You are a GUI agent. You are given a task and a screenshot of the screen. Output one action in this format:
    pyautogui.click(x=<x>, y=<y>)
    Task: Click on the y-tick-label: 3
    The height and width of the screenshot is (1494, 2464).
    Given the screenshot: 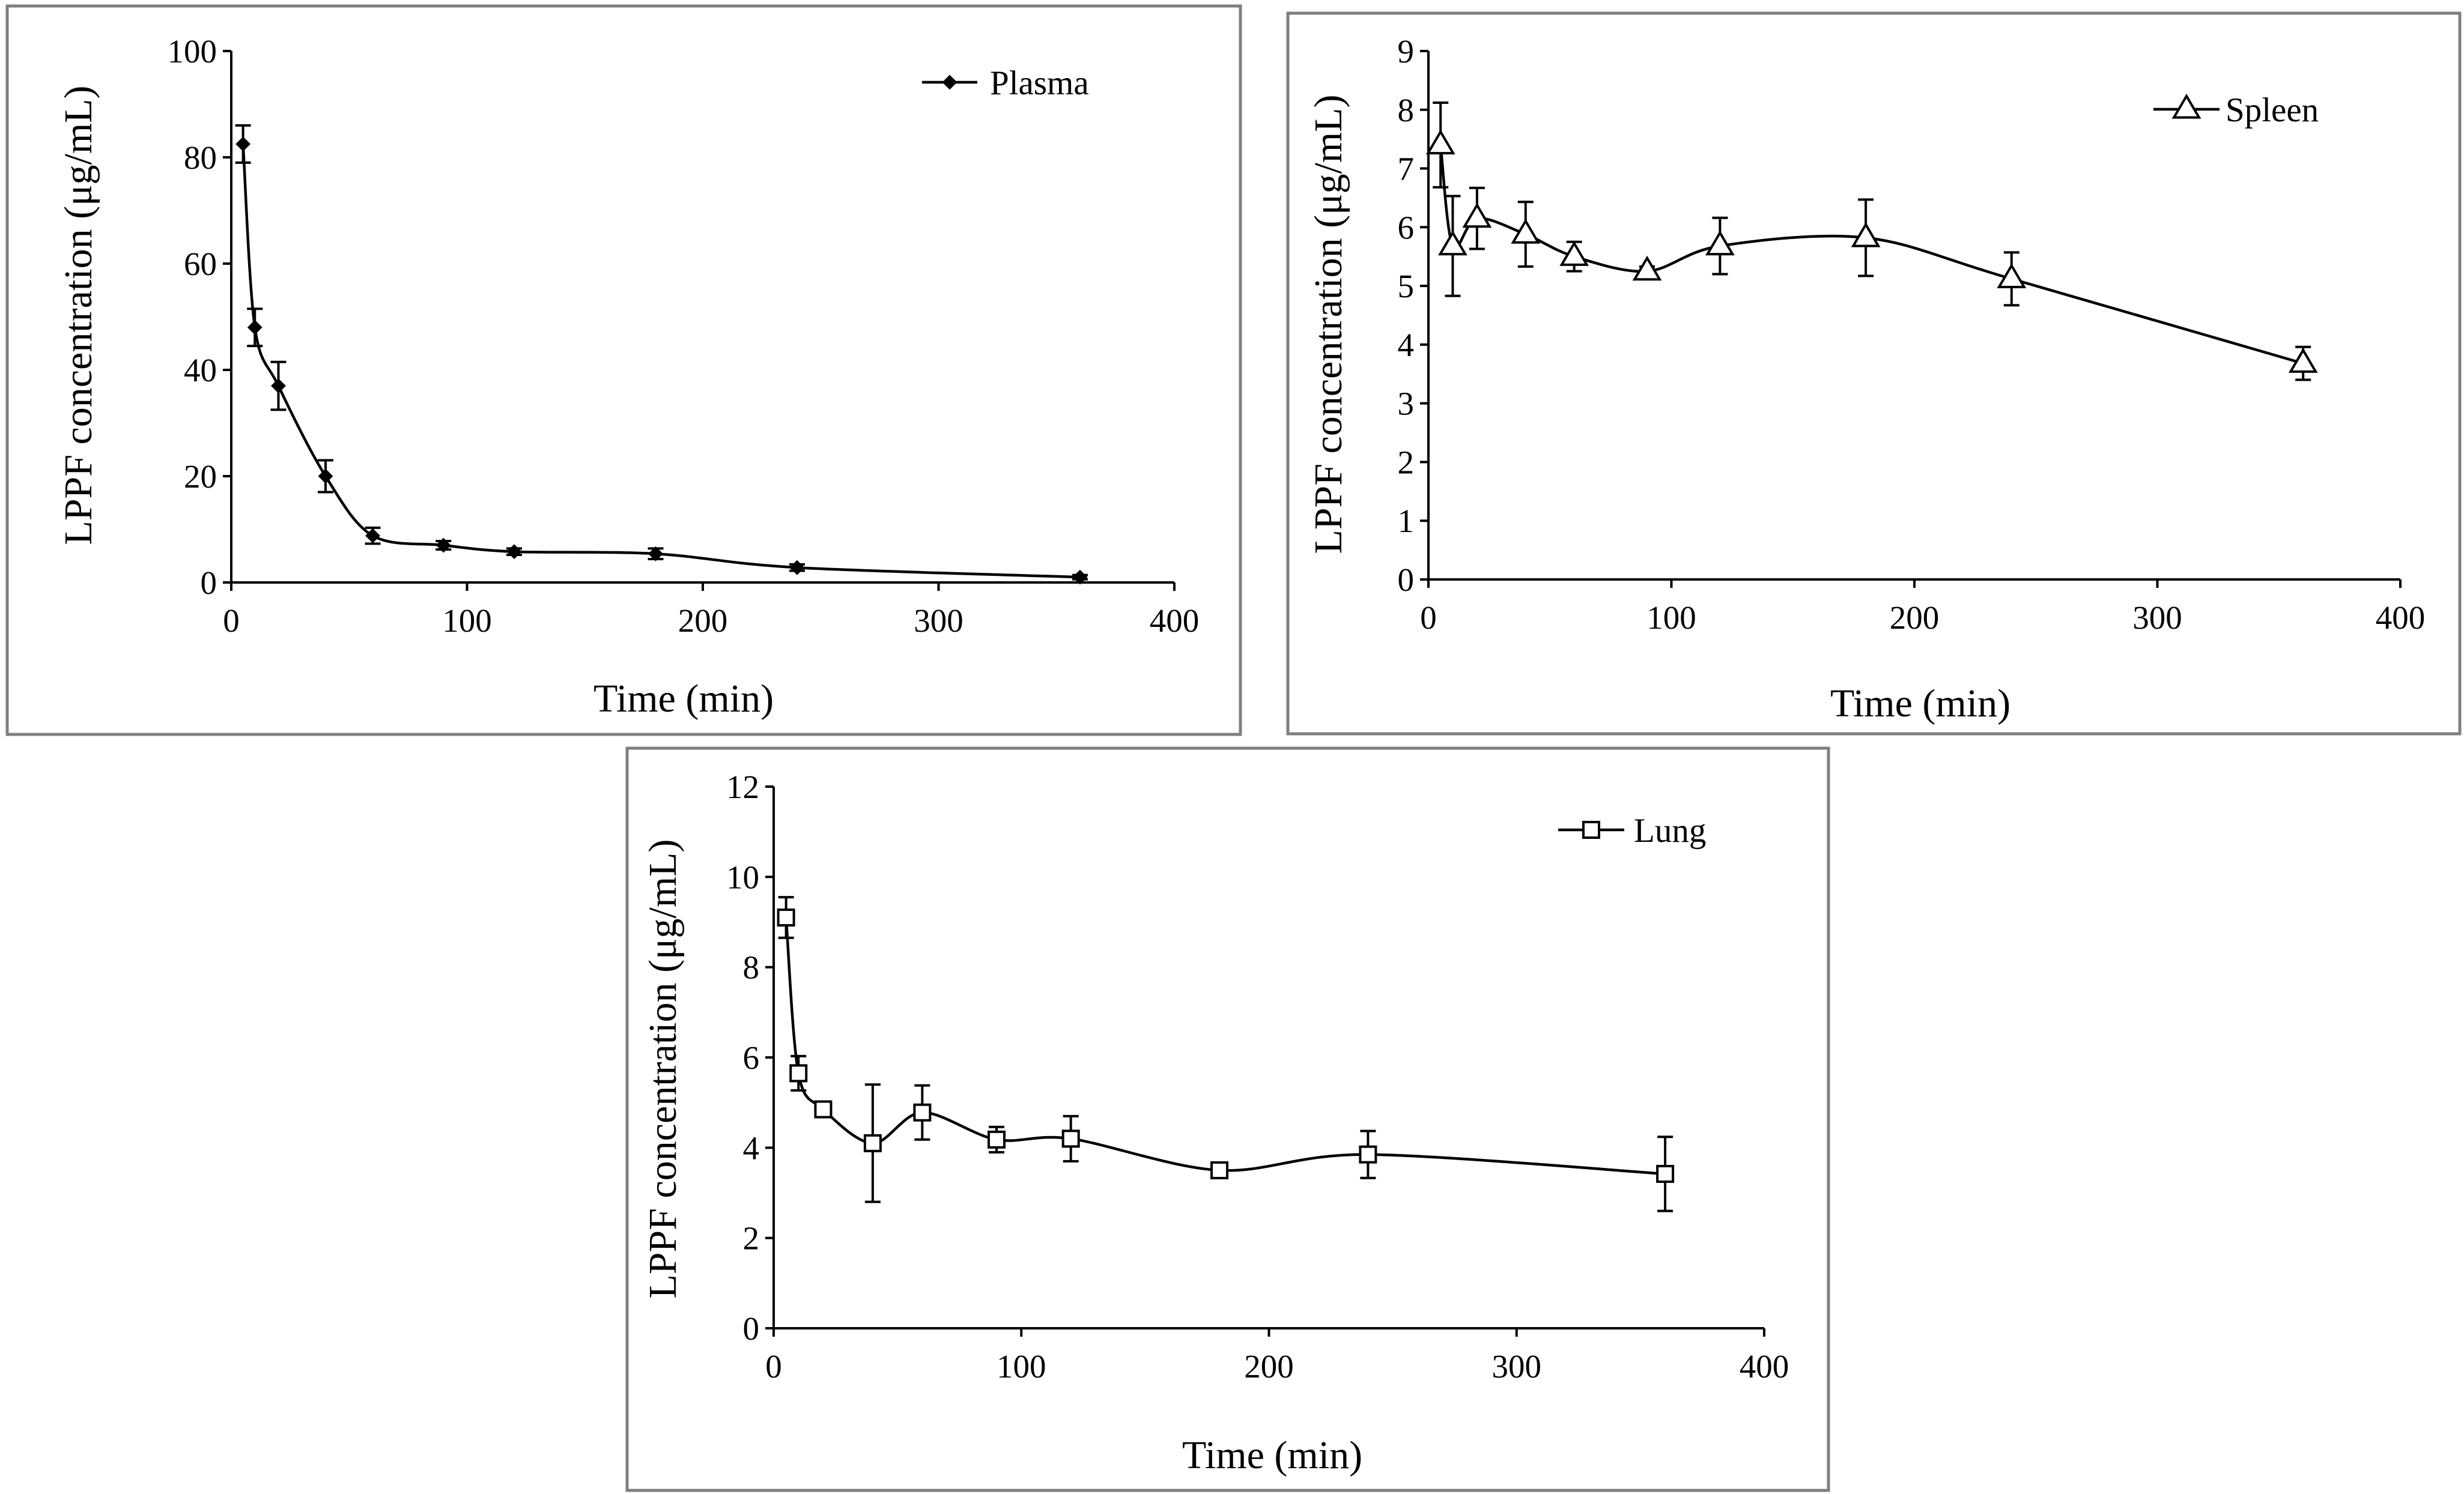 What is the action you would take?
    pyautogui.click(x=1407, y=404)
    